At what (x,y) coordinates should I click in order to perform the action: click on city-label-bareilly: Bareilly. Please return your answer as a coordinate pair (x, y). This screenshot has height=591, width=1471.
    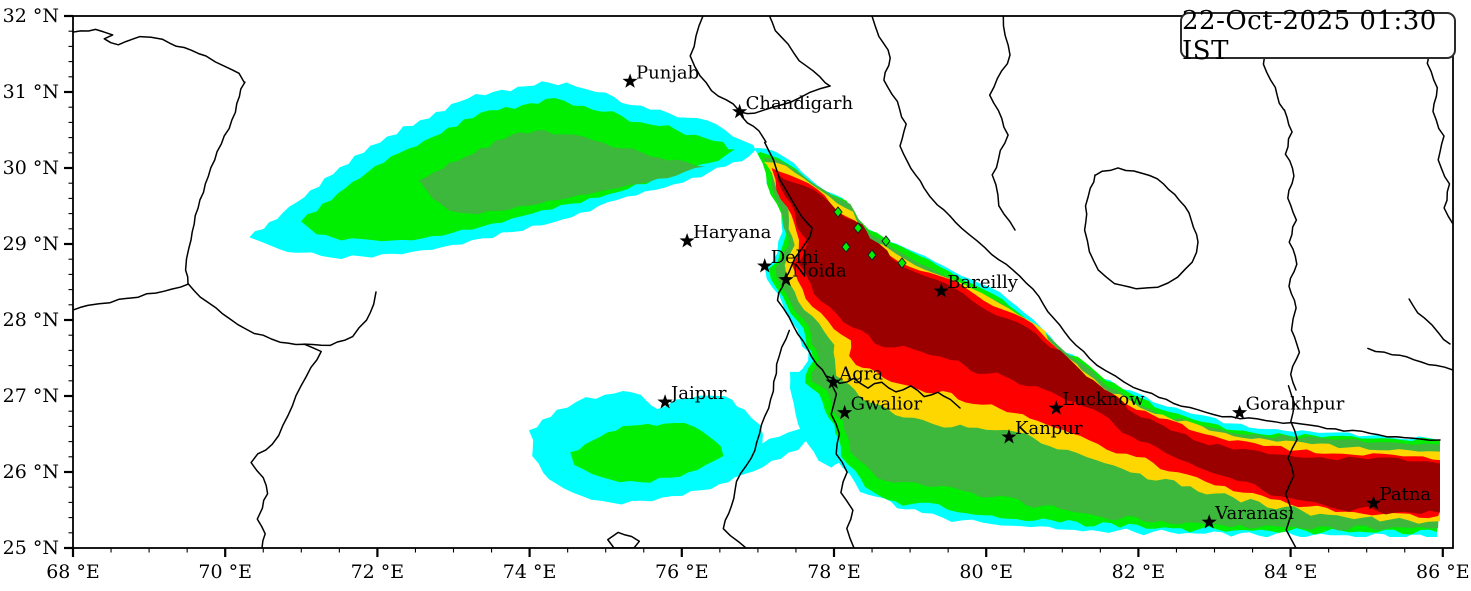
    Looking at the image, I should click on (982, 282).